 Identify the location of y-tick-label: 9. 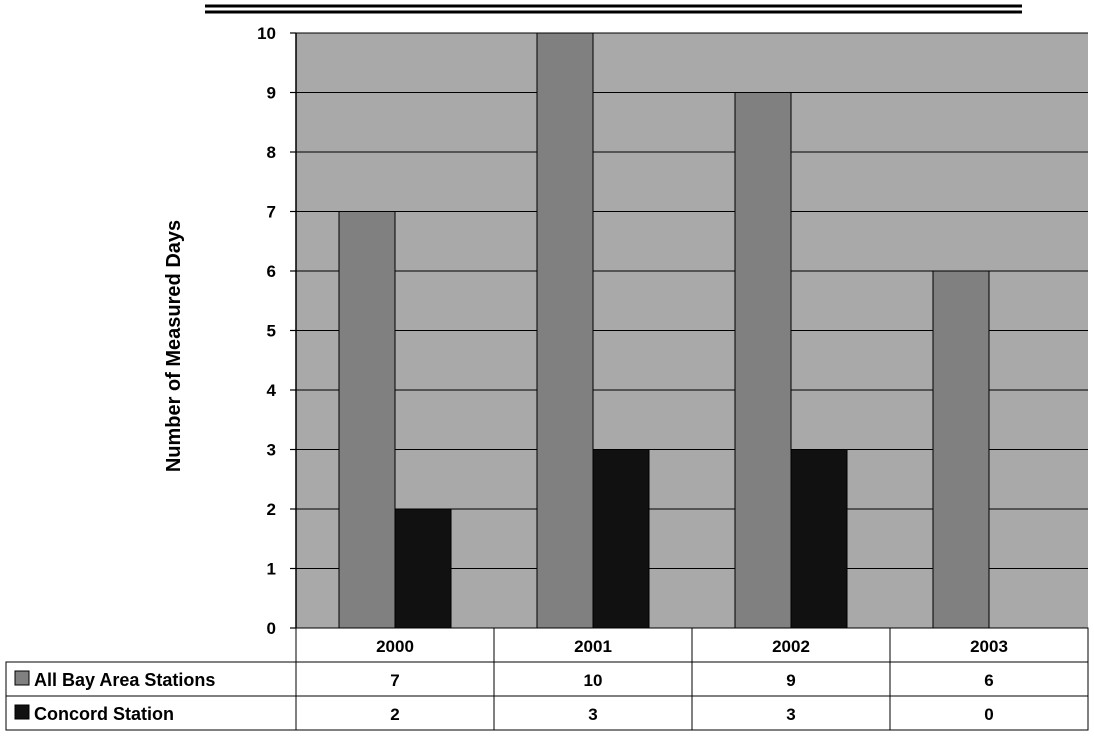
(271, 93).